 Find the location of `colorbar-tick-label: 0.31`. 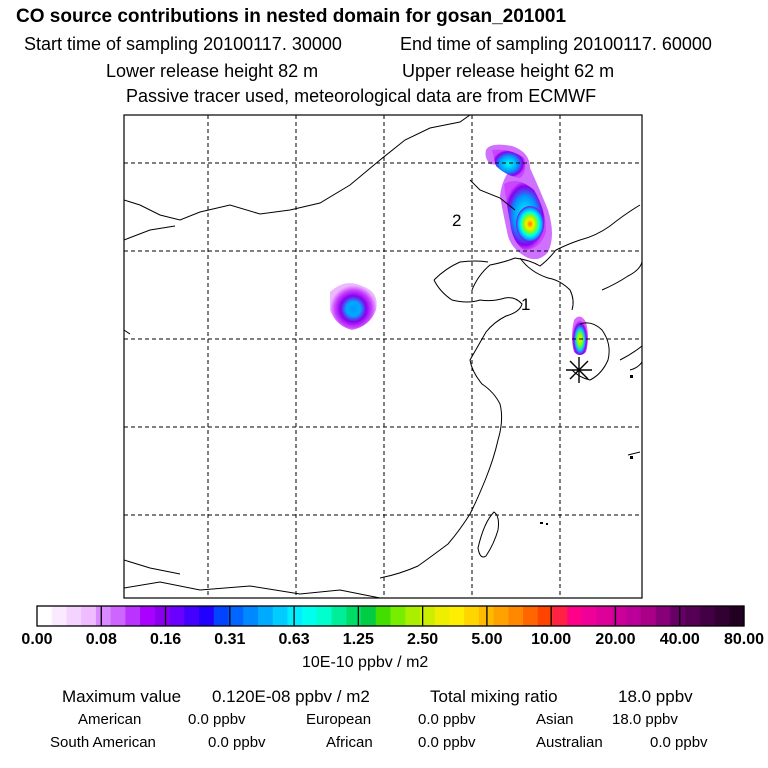

colorbar-tick-label: 0.31 is located at coordinates (230, 639).